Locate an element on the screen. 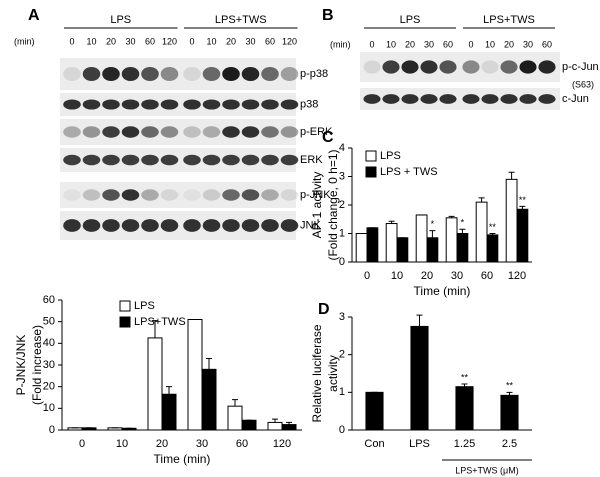 This screenshot has width=600, height=477. time-unit: (min) is located at coordinates (24, 41).